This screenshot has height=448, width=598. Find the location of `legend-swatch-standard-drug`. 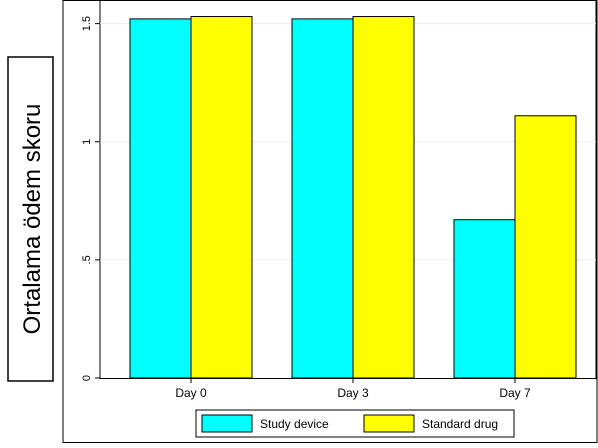

legend-swatch-standard-drug is located at coordinates (389, 423).